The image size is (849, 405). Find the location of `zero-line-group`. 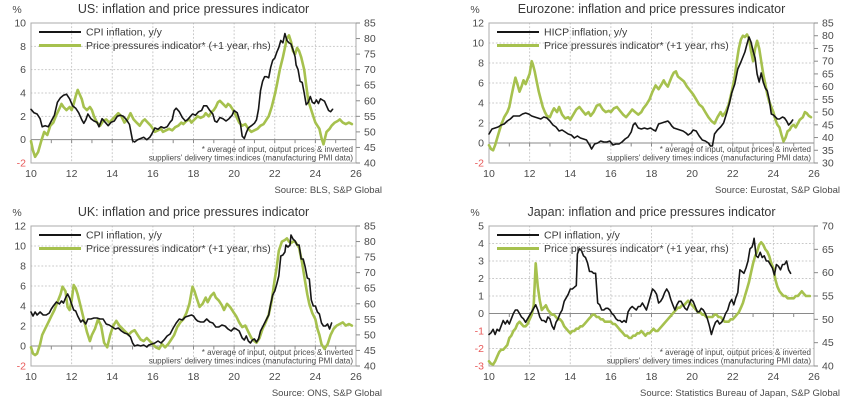

zero-line-group is located at coordinates (651, 144).